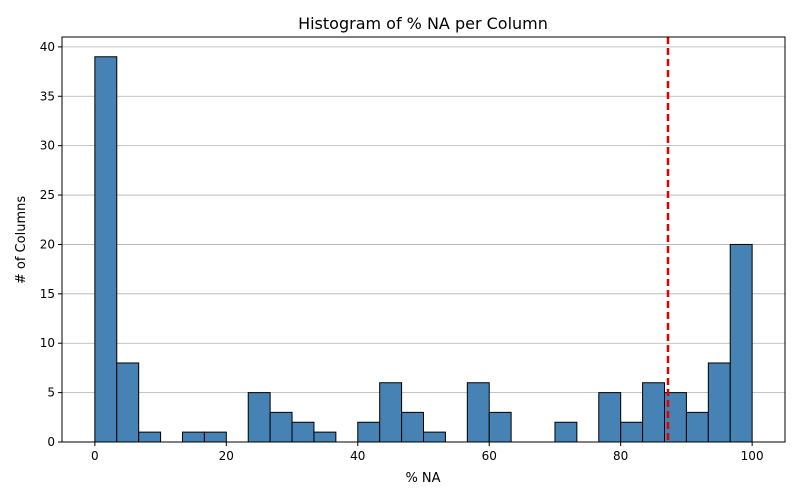 The height and width of the screenshot is (500, 800). What do you see at coordinates (422, 478) in the screenshot?
I see `x-axis-label: % NA` at bounding box center [422, 478].